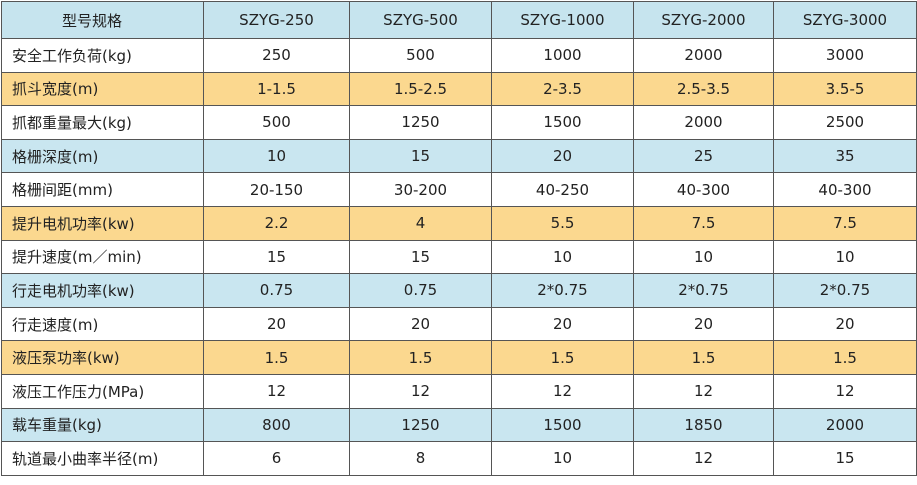 This screenshot has height=485, width=917. I want to click on cell-value: 40-250, so click(562, 189).